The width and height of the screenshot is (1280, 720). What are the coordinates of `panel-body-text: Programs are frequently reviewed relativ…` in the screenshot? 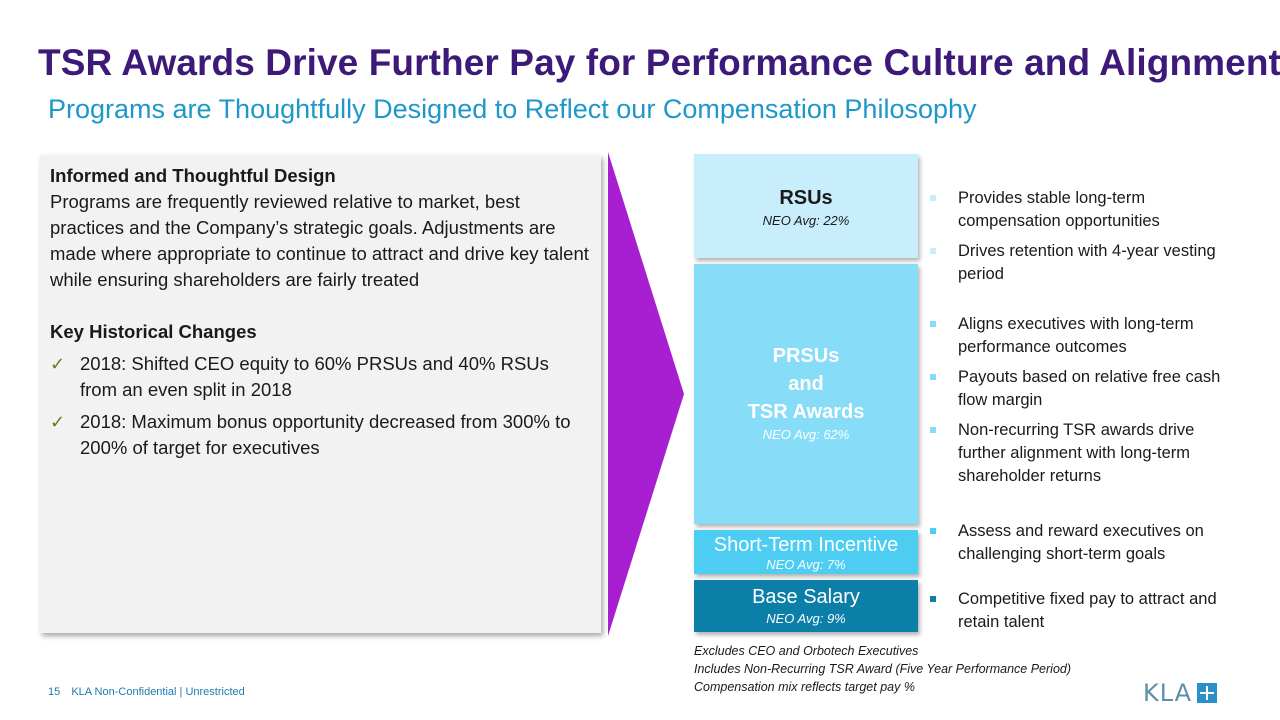 It's located at (319, 240).